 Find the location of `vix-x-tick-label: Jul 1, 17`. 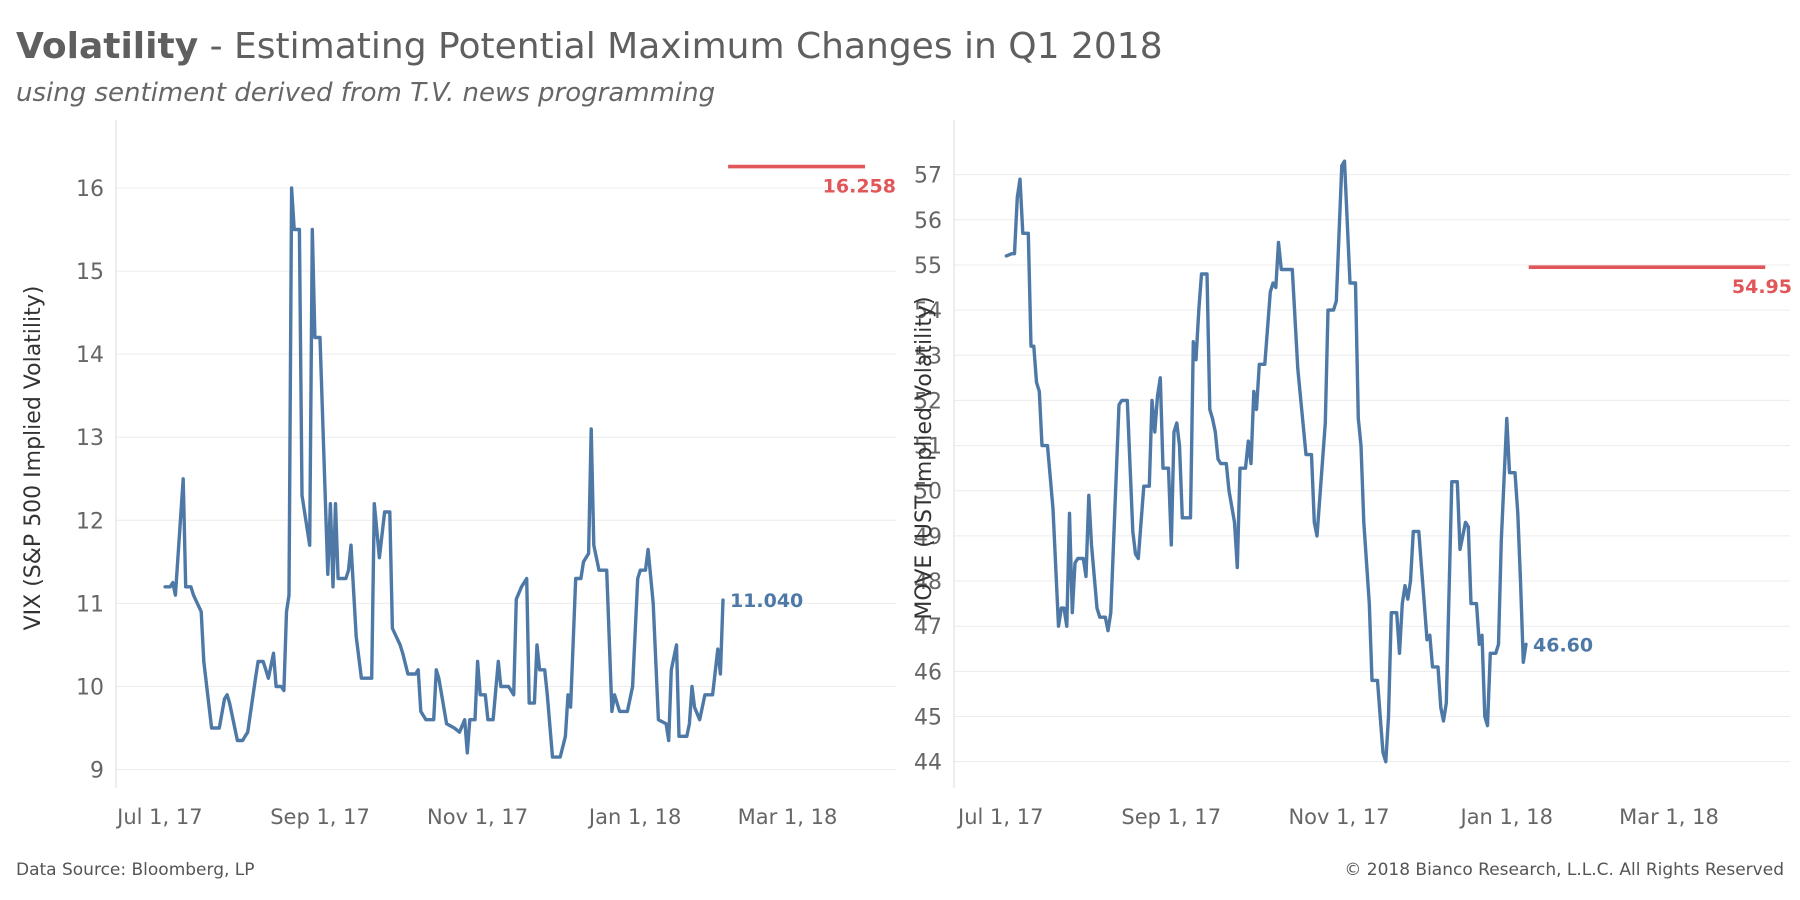

vix-x-tick-label: Jul 1, 17 is located at coordinates (158, 817).